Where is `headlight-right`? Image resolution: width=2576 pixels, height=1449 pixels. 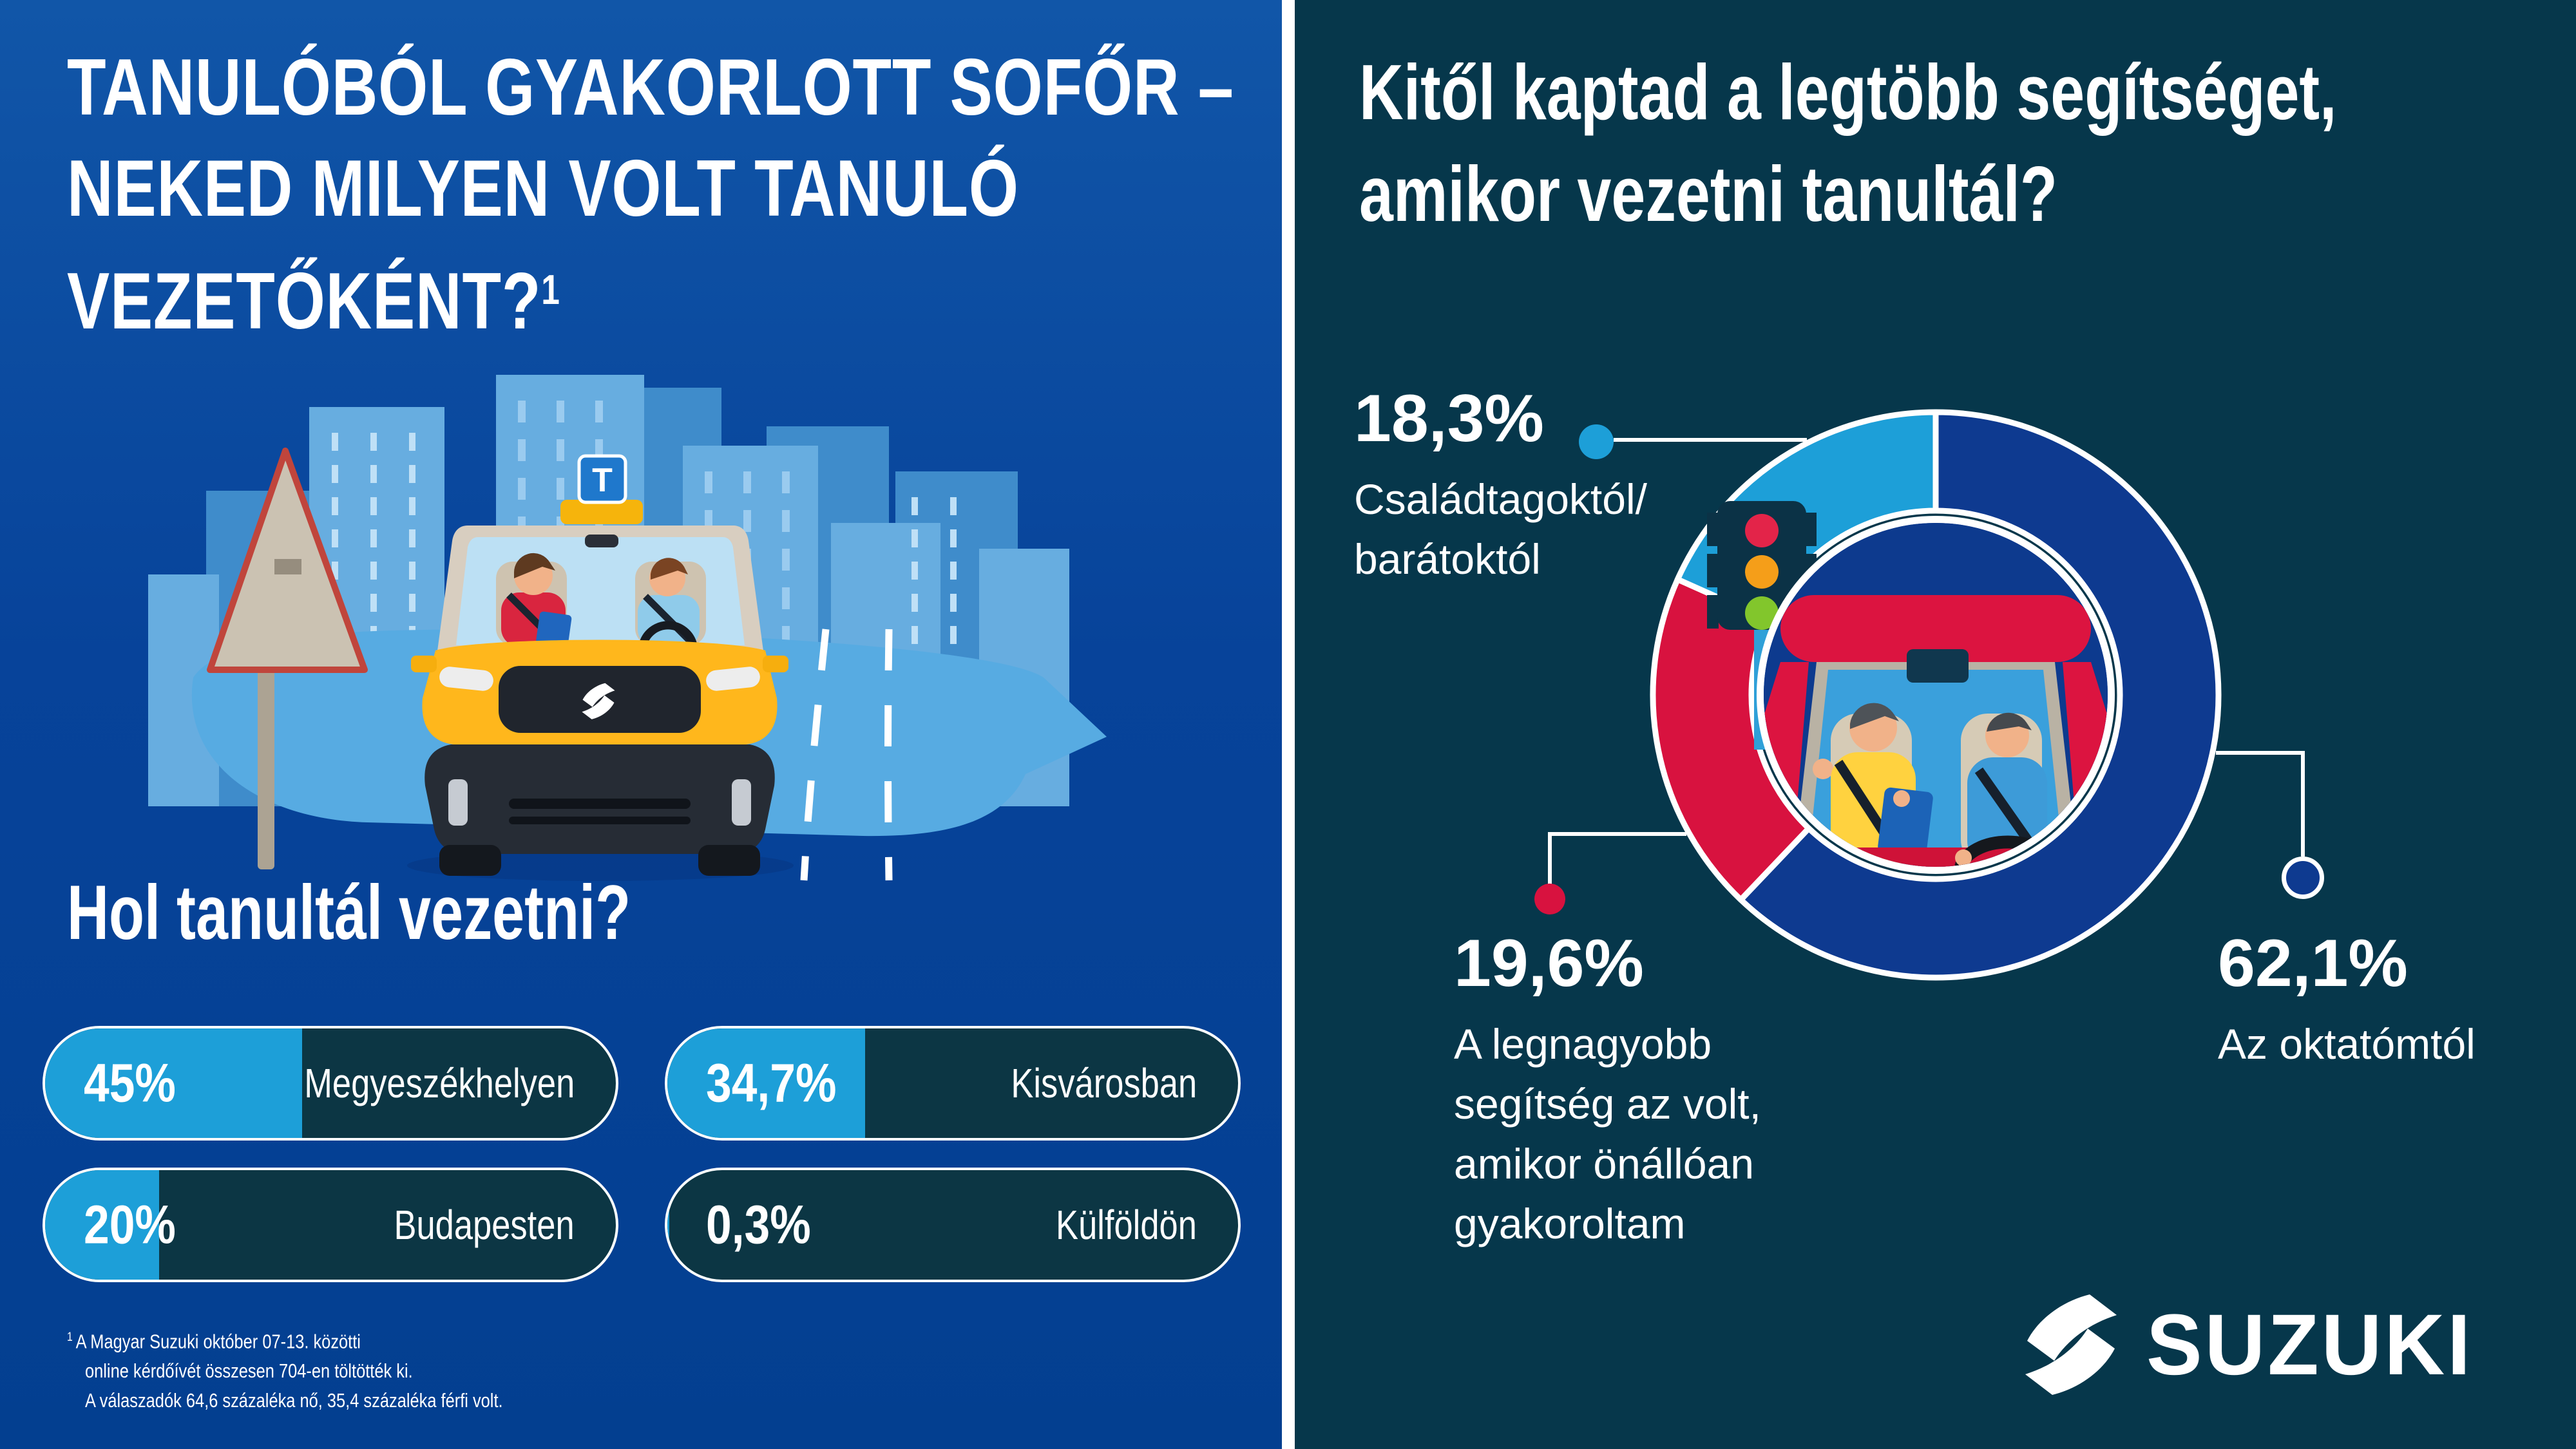 headlight-right is located at coordinates (733, 679).